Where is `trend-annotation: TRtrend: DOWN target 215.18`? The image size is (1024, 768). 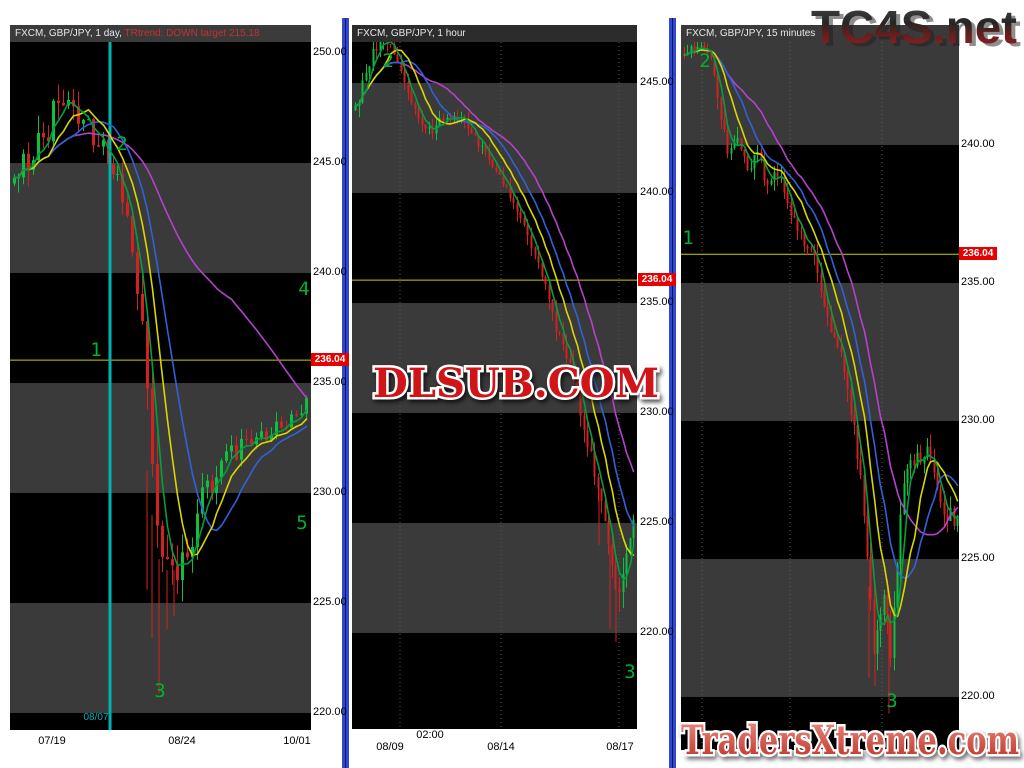
trend-annotation: TRtrend: DOWN target 215.18 is located at coordinates (192, 33).